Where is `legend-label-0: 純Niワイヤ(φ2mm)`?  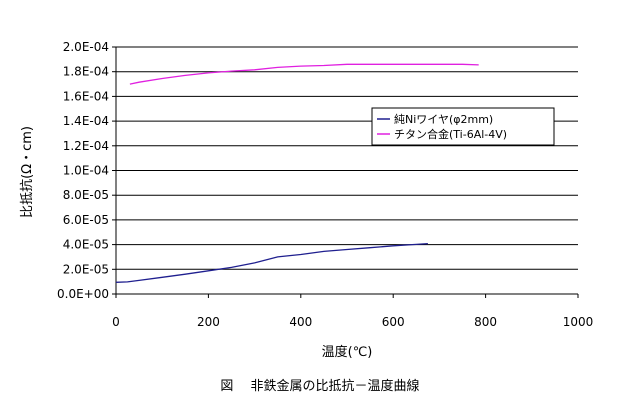 legend-label-0: 純Niワイヤ(φ2mm) is located at coordinates (443, 119).